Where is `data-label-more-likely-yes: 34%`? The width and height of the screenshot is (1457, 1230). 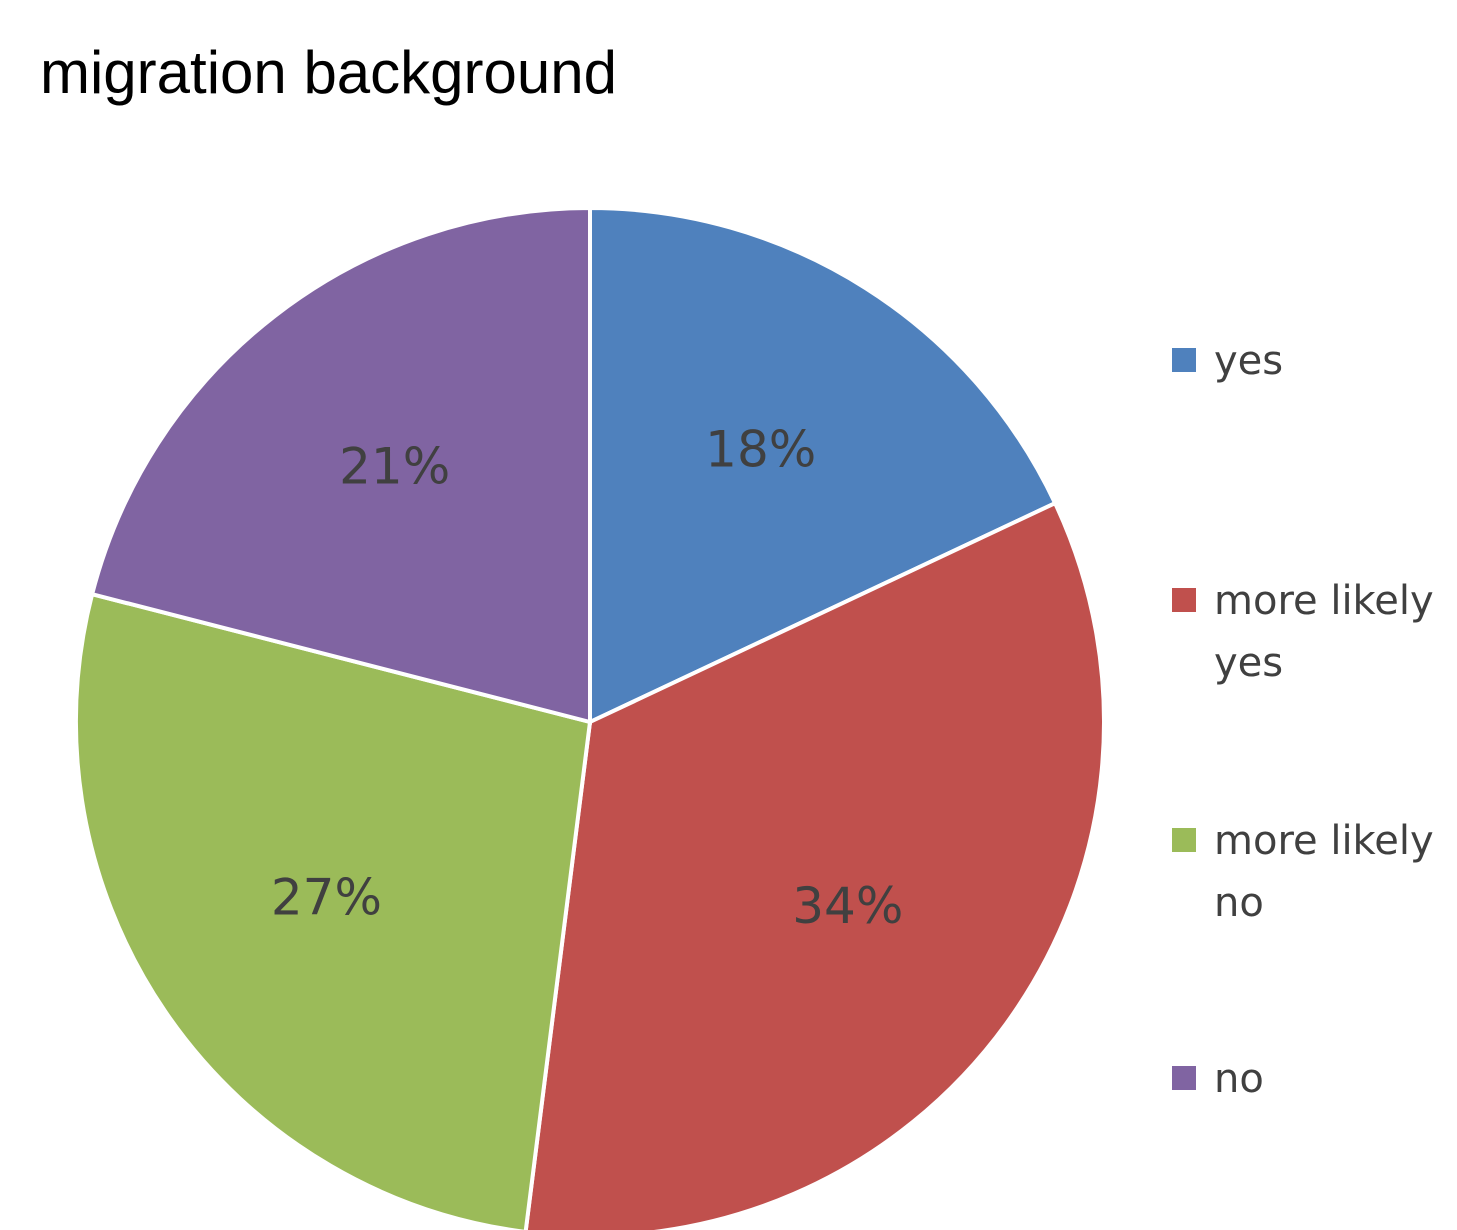 data-label-more-likely-yes: 34% is located at coordinates (847, 906).